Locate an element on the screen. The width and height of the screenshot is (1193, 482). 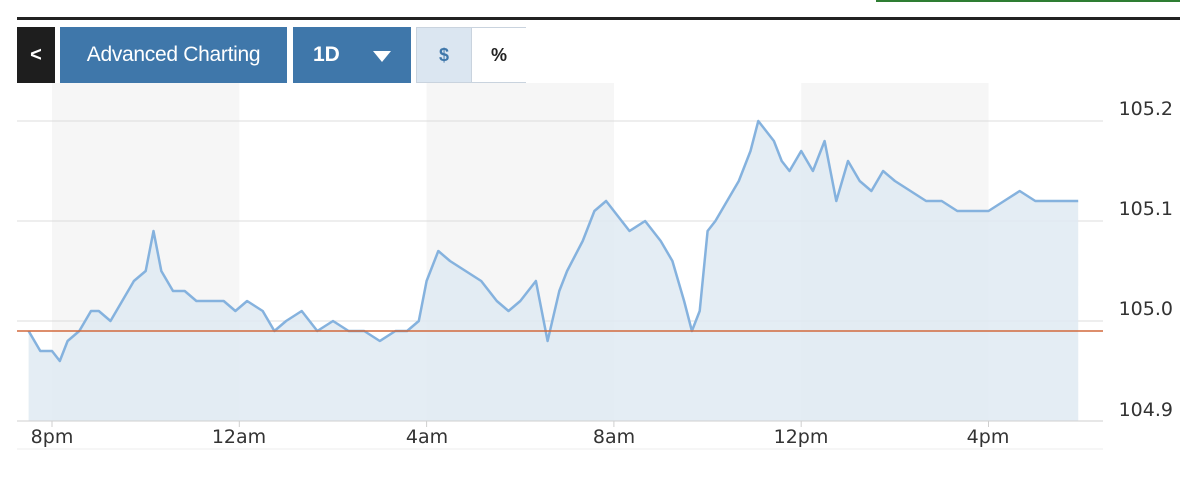
y-tick-label: 105.1 is located at coordinates (1145, 209).